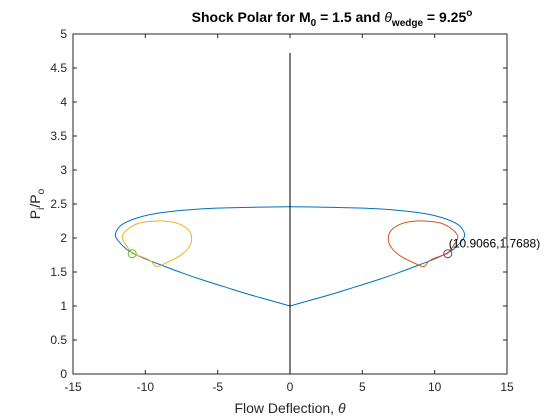 The width and height of the screenshot is (560, 420). What do you see at coordinates (494, 244) in the screenshot?
I see `data-tip-annotation: (10.9066,1.7688)` at bounding box center [494, 244].